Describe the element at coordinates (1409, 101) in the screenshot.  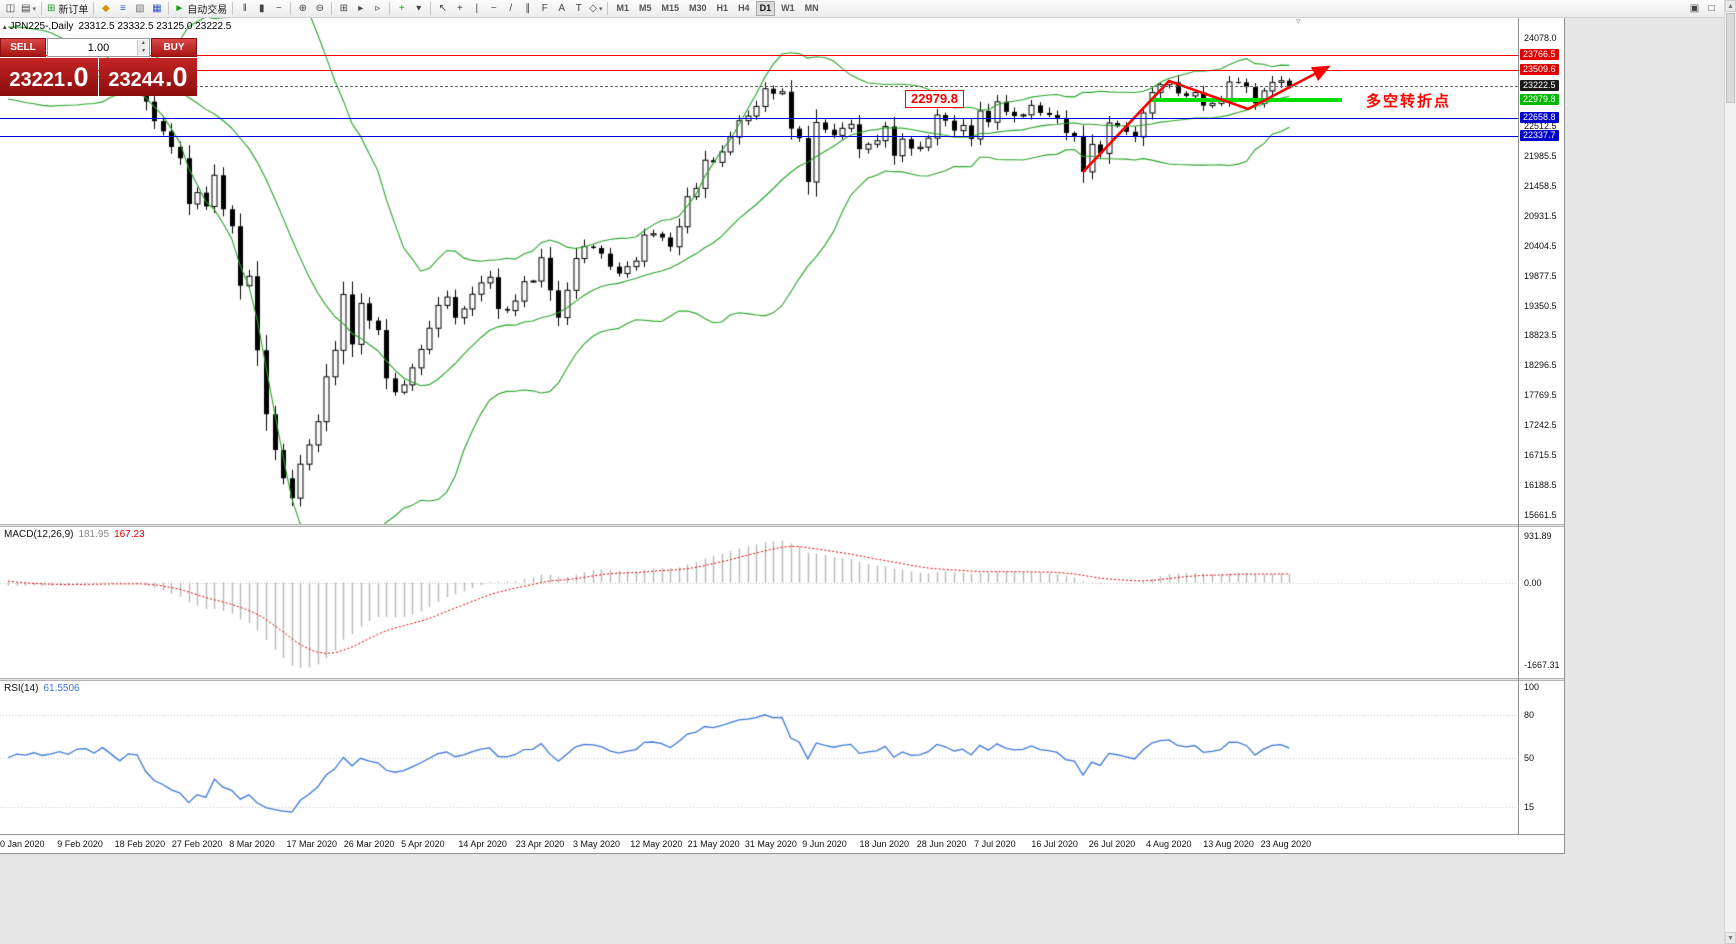
I see `pivot-text-annotation: 多空转折点` at that location.